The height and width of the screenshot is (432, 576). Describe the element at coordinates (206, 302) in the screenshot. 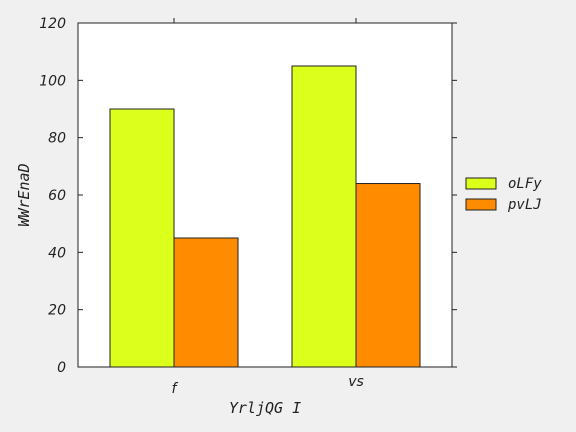

I see `bar-pvLJ-f` at that location.